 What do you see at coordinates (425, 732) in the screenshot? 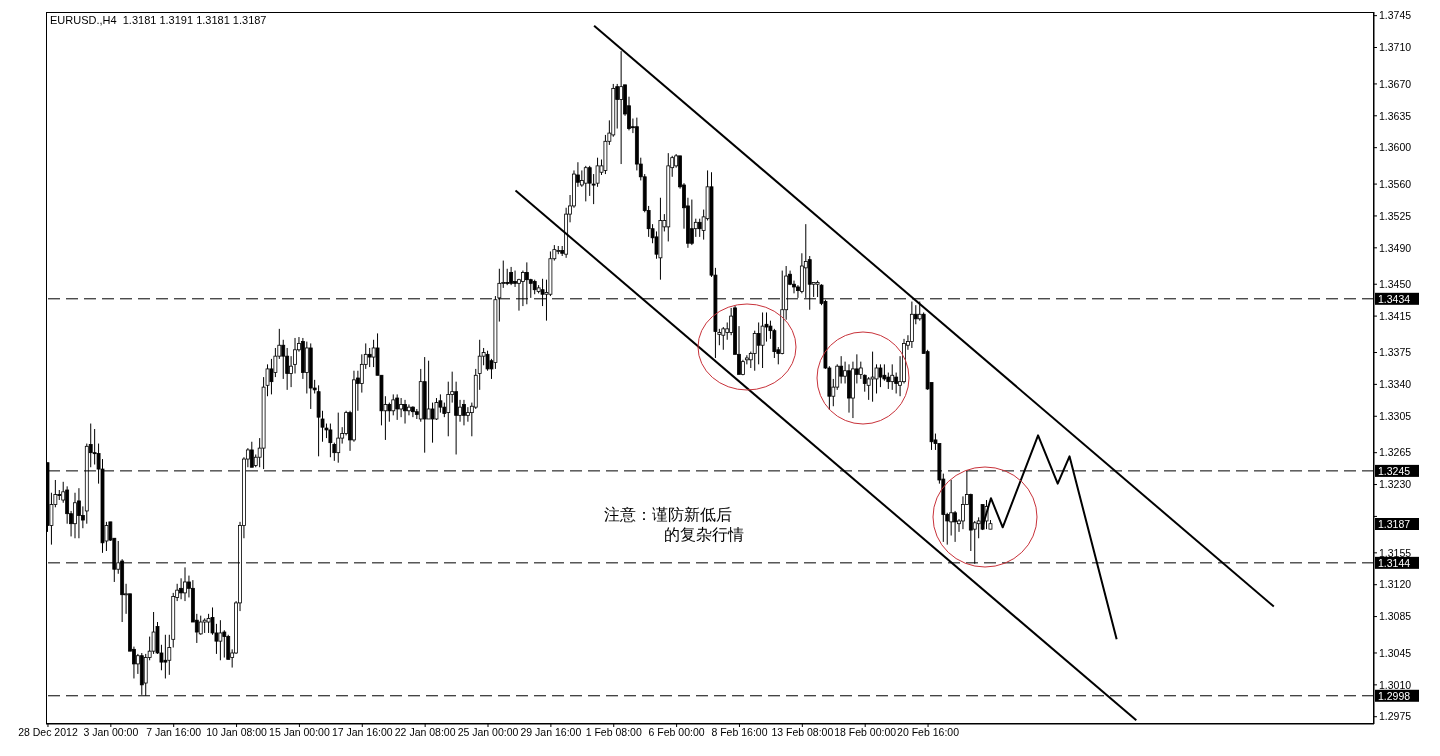
I see `x-tick-label: 22 Jan 08:00` at bounding box center [425, 732].